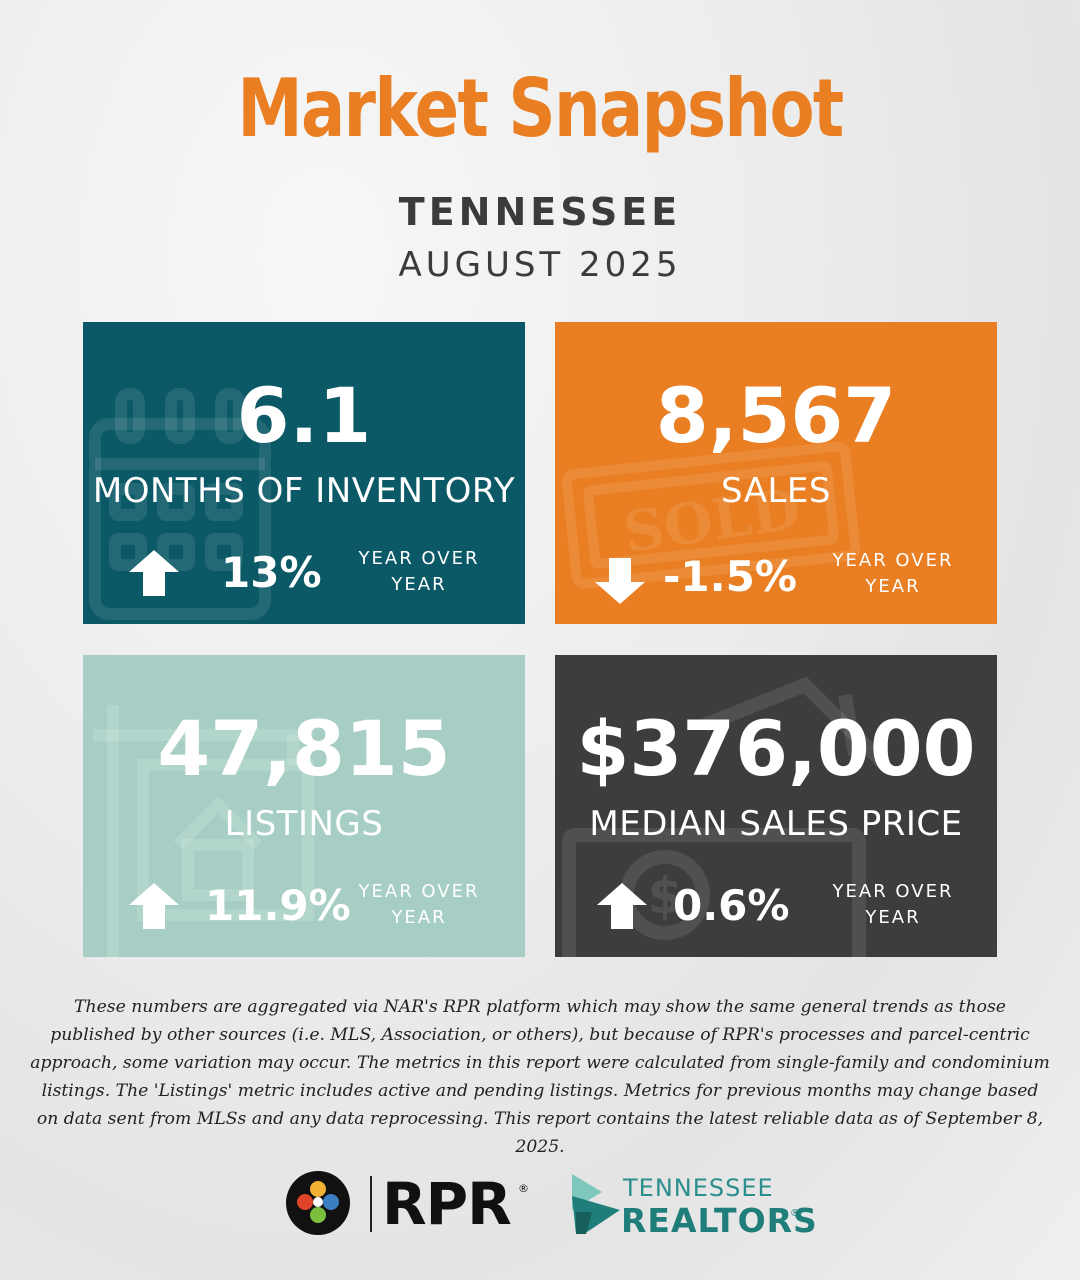 The width and height of the screenshot is (1080, 1280). What do you see at coordinates (776, 824) in the screenshot?
I see `metric-label: MEDIAN SALES PRICE` at bounding box center [776, 824].